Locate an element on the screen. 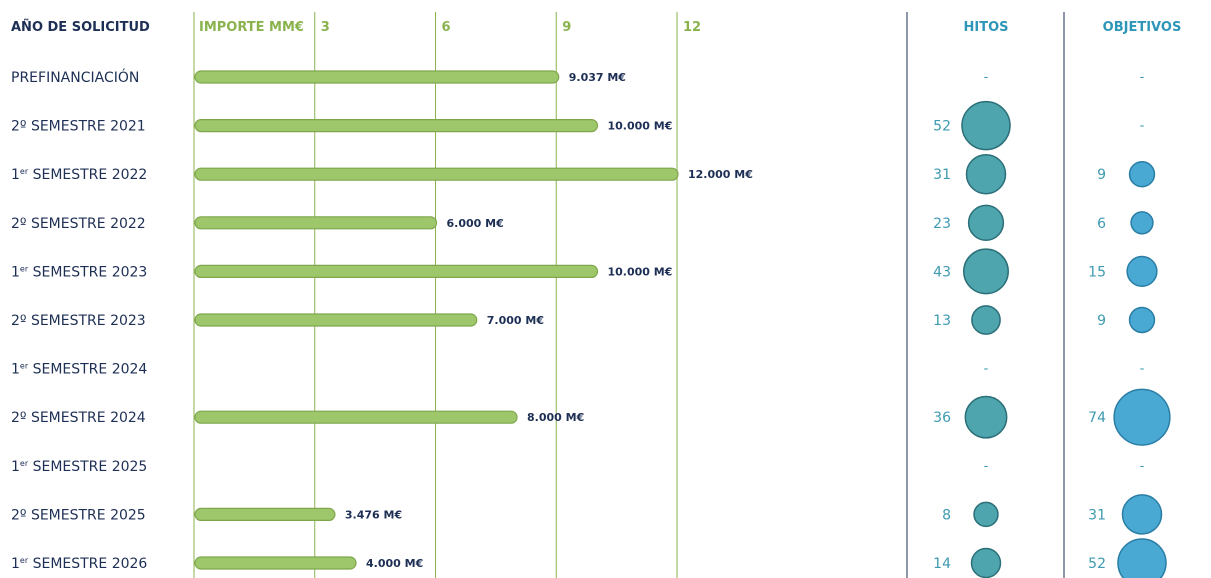 This screenshot has width=1211, height=578. row-label: 2º SEMESTRE 2023 is located at coordinates (78, 321).